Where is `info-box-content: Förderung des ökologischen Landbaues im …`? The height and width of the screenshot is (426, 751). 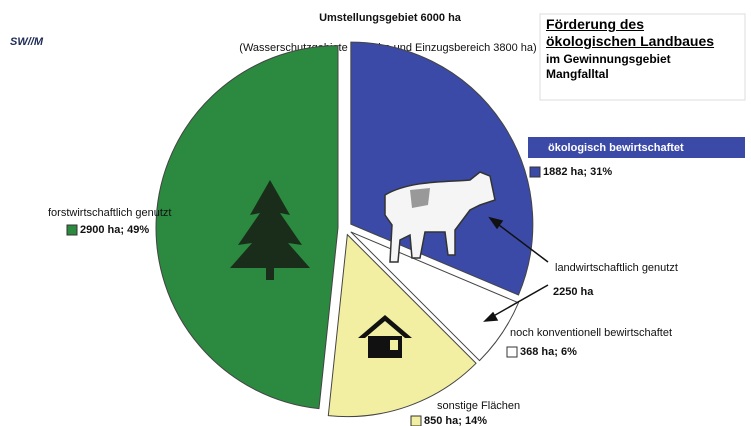
info-box-content: Förderung des ökologischen Landbaues im … is located at coordinates (630, 48).